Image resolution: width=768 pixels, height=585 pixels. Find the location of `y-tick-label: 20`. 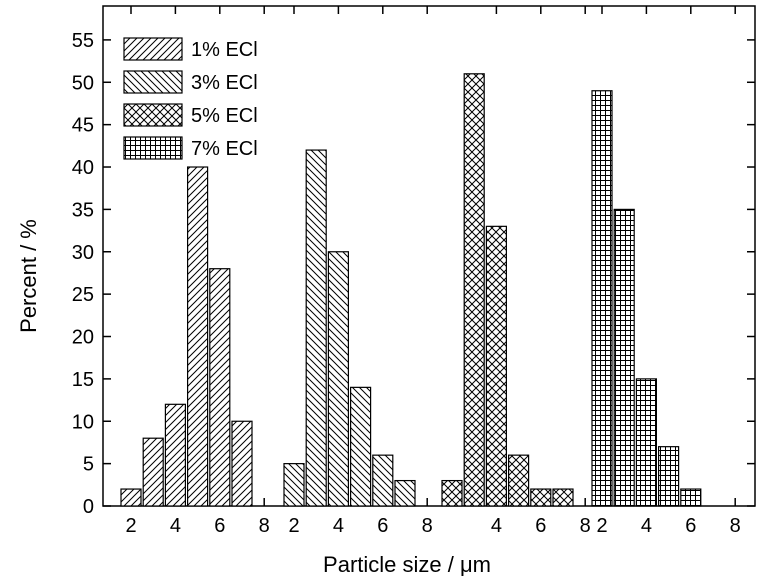

y-tick-label: 20 is located at coordinates (83, 338).